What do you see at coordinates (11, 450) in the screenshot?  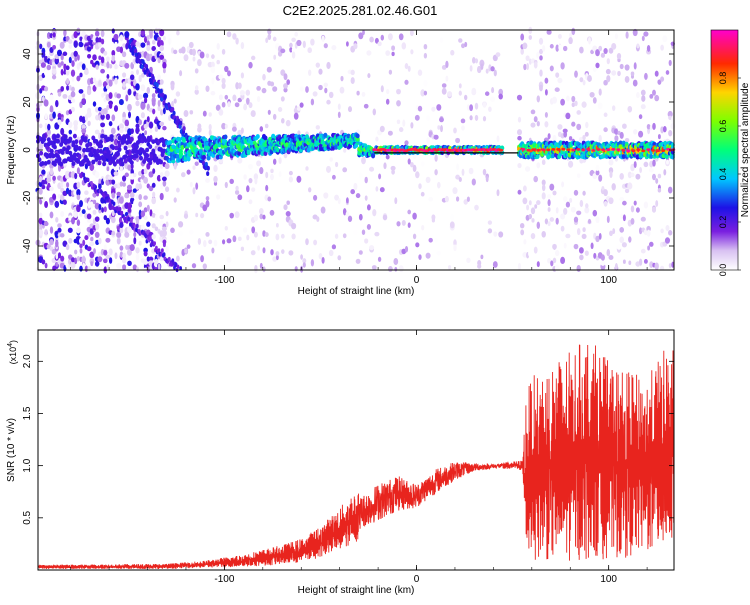 I see `snr-y-axis-label: SNR (10 * v/v)` at bounding box center [11, 450].